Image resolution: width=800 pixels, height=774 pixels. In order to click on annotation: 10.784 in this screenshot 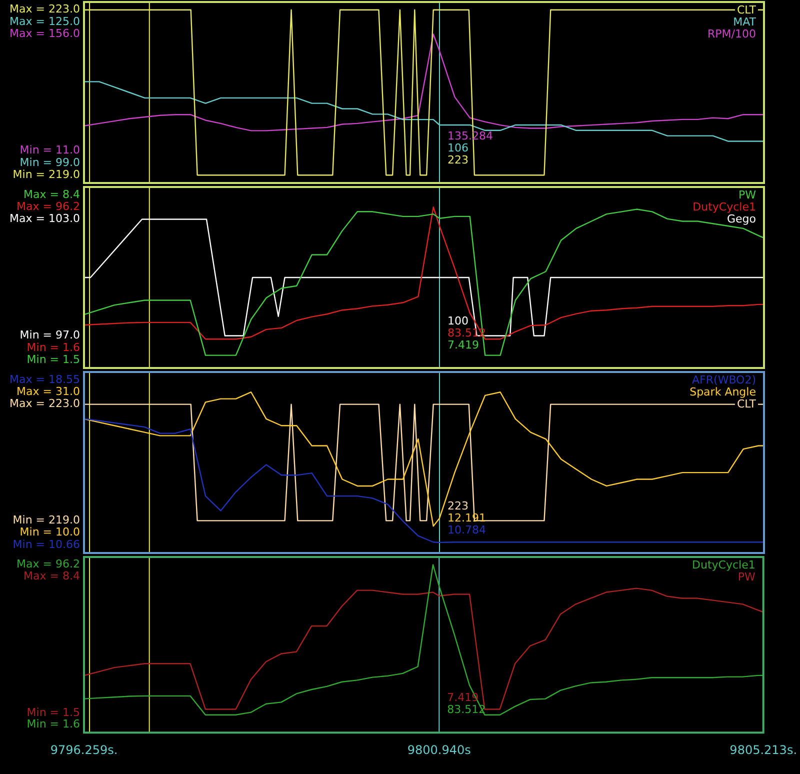, I will do `click(466, 529)`.